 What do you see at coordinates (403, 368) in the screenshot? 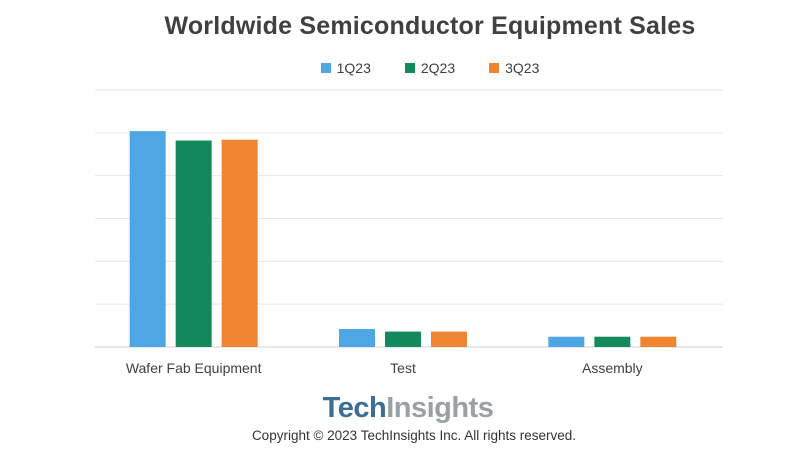
I see `x-tick-label: Test` at bounding box center [403, 368].